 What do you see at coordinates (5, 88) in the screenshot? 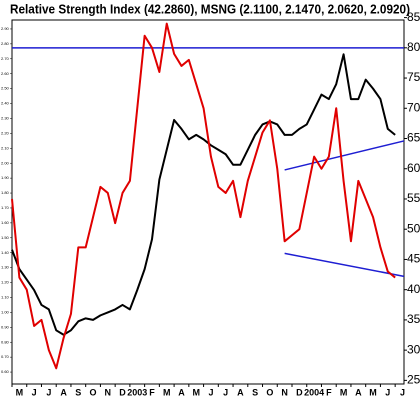
I see `y-tick-label: 2.50` at bounding box center [5, 88].